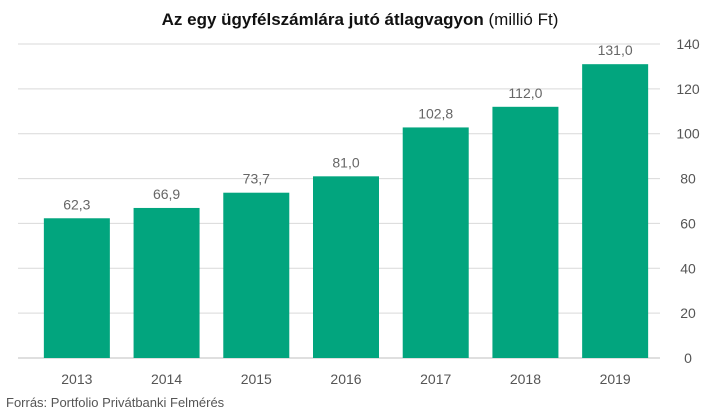 The height and width of the screenshot is (418, 720). Describe the element at coordinates (435, 113) in the screenshot. I see `bar-value-label: 102,8` at that location.